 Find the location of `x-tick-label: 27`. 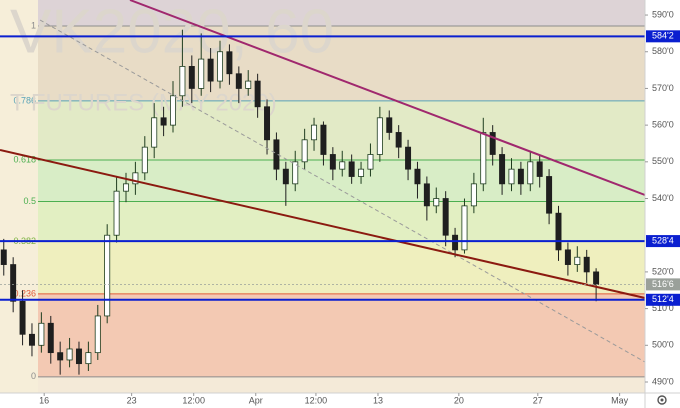

x-tick-label: 27 is located at coordinates (538, 400).